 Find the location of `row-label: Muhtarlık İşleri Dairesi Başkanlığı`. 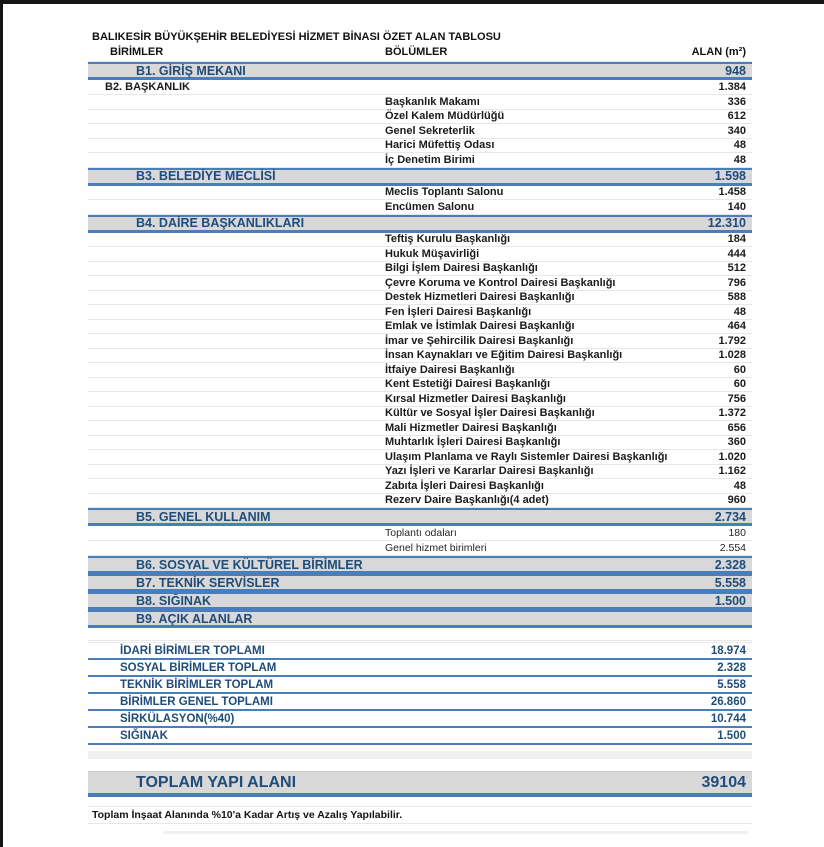

row-label: Muhtarlık İşleri Dairesi Başkanlığı is located at coordinates (473, 442).